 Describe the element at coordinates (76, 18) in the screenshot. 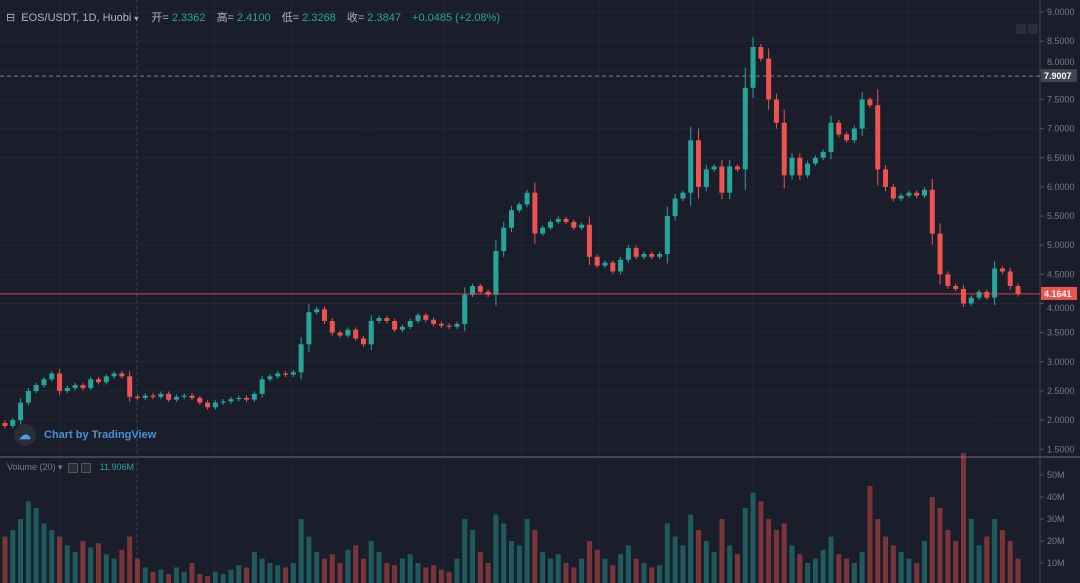

I see `symbol-title: EOS/USDT, 1D, Huobi` at that location.